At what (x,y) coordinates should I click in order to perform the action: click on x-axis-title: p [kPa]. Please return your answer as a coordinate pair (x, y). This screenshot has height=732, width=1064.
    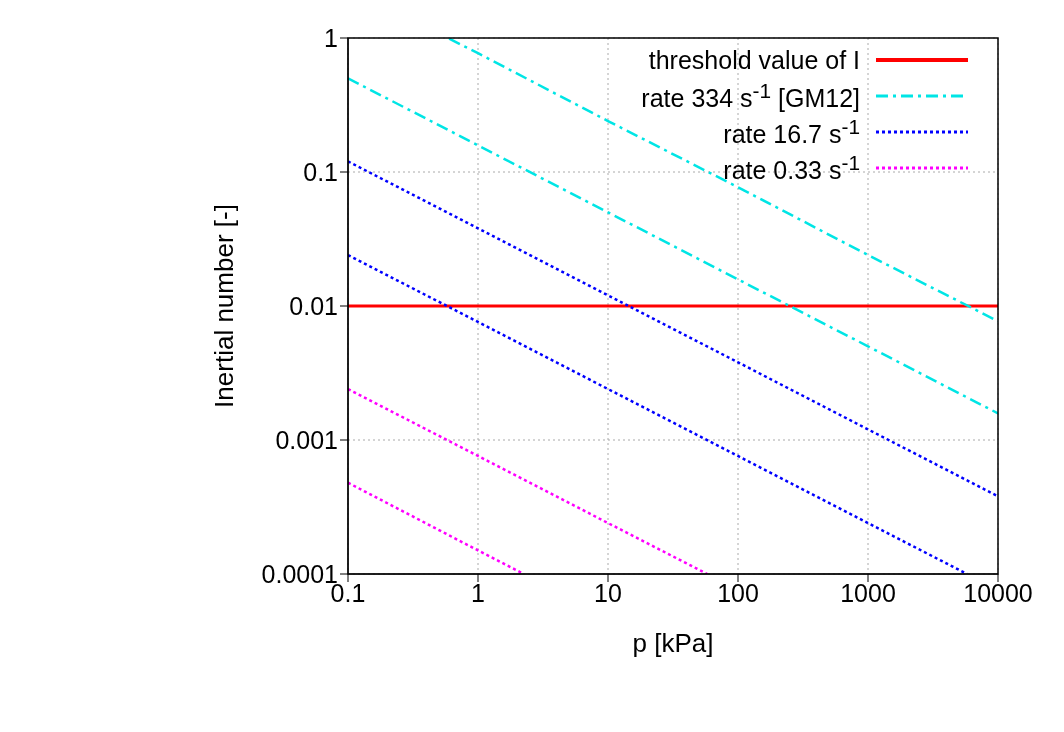
    Looking at the image, I should click on (673, 643).